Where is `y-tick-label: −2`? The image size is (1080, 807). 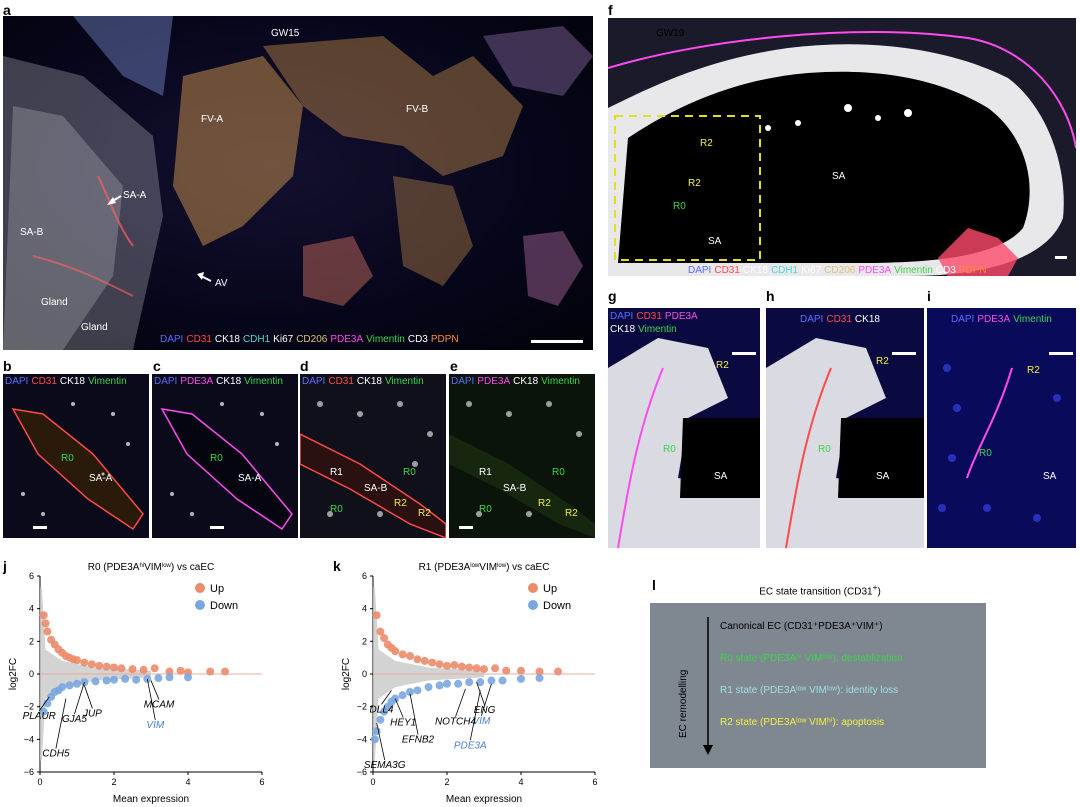
y-tick-label: −2 is located at coordinates (362, 707).